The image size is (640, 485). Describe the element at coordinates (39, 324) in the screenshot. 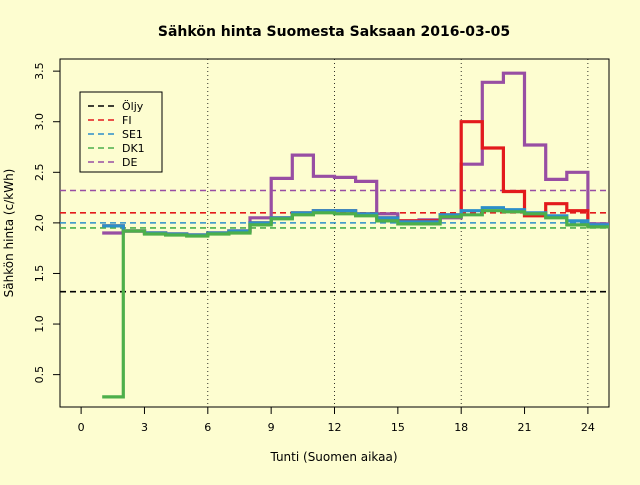

I see `y-tick-label-1: 1.0` at that location.